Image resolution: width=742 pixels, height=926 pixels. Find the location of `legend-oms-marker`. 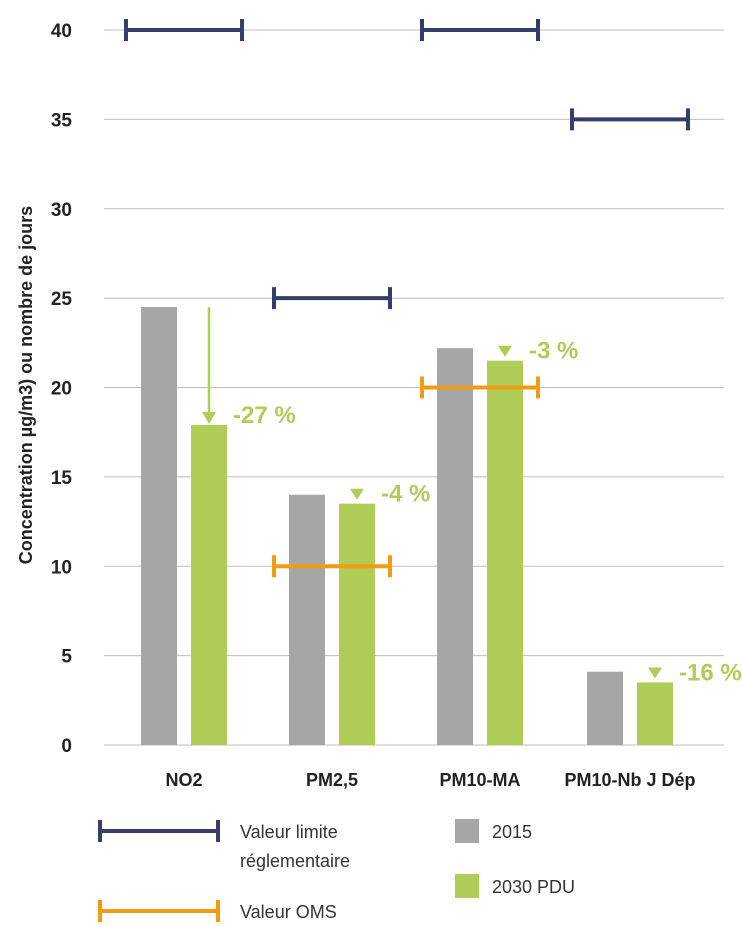

legend-oms-marker is located at coordinates (159, 911).